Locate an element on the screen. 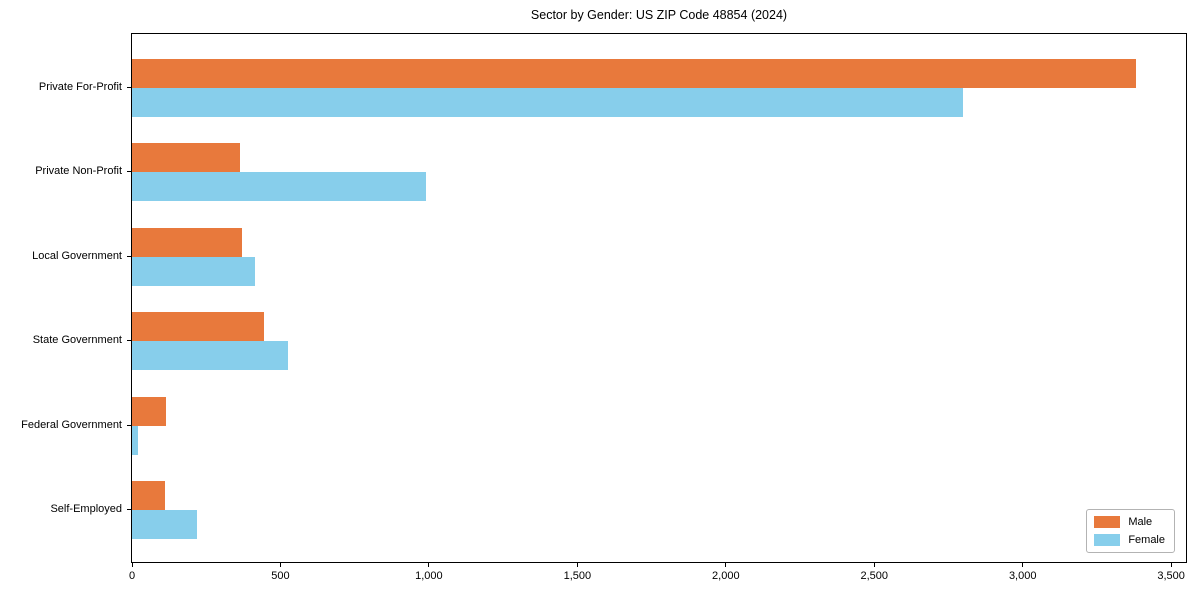  legend-swatch-male is located at coordinates (1107, 522).